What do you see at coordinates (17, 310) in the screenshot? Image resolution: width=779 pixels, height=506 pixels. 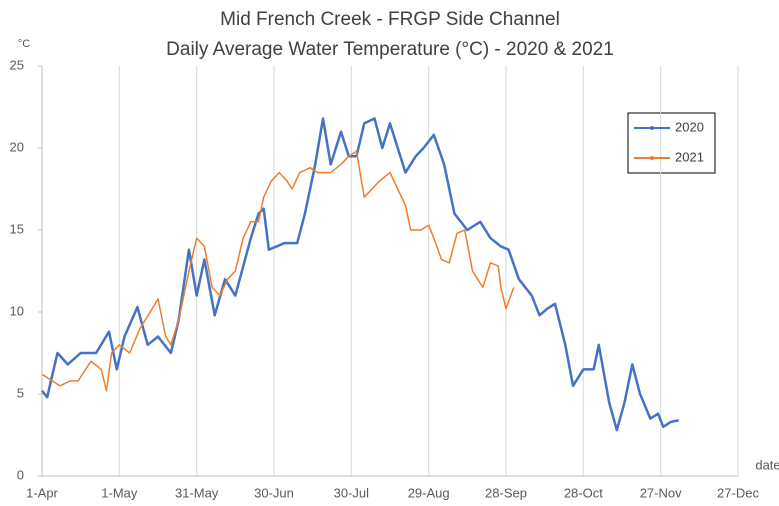 I see `y-tick-label: 10` at bounding box center [17, 310].